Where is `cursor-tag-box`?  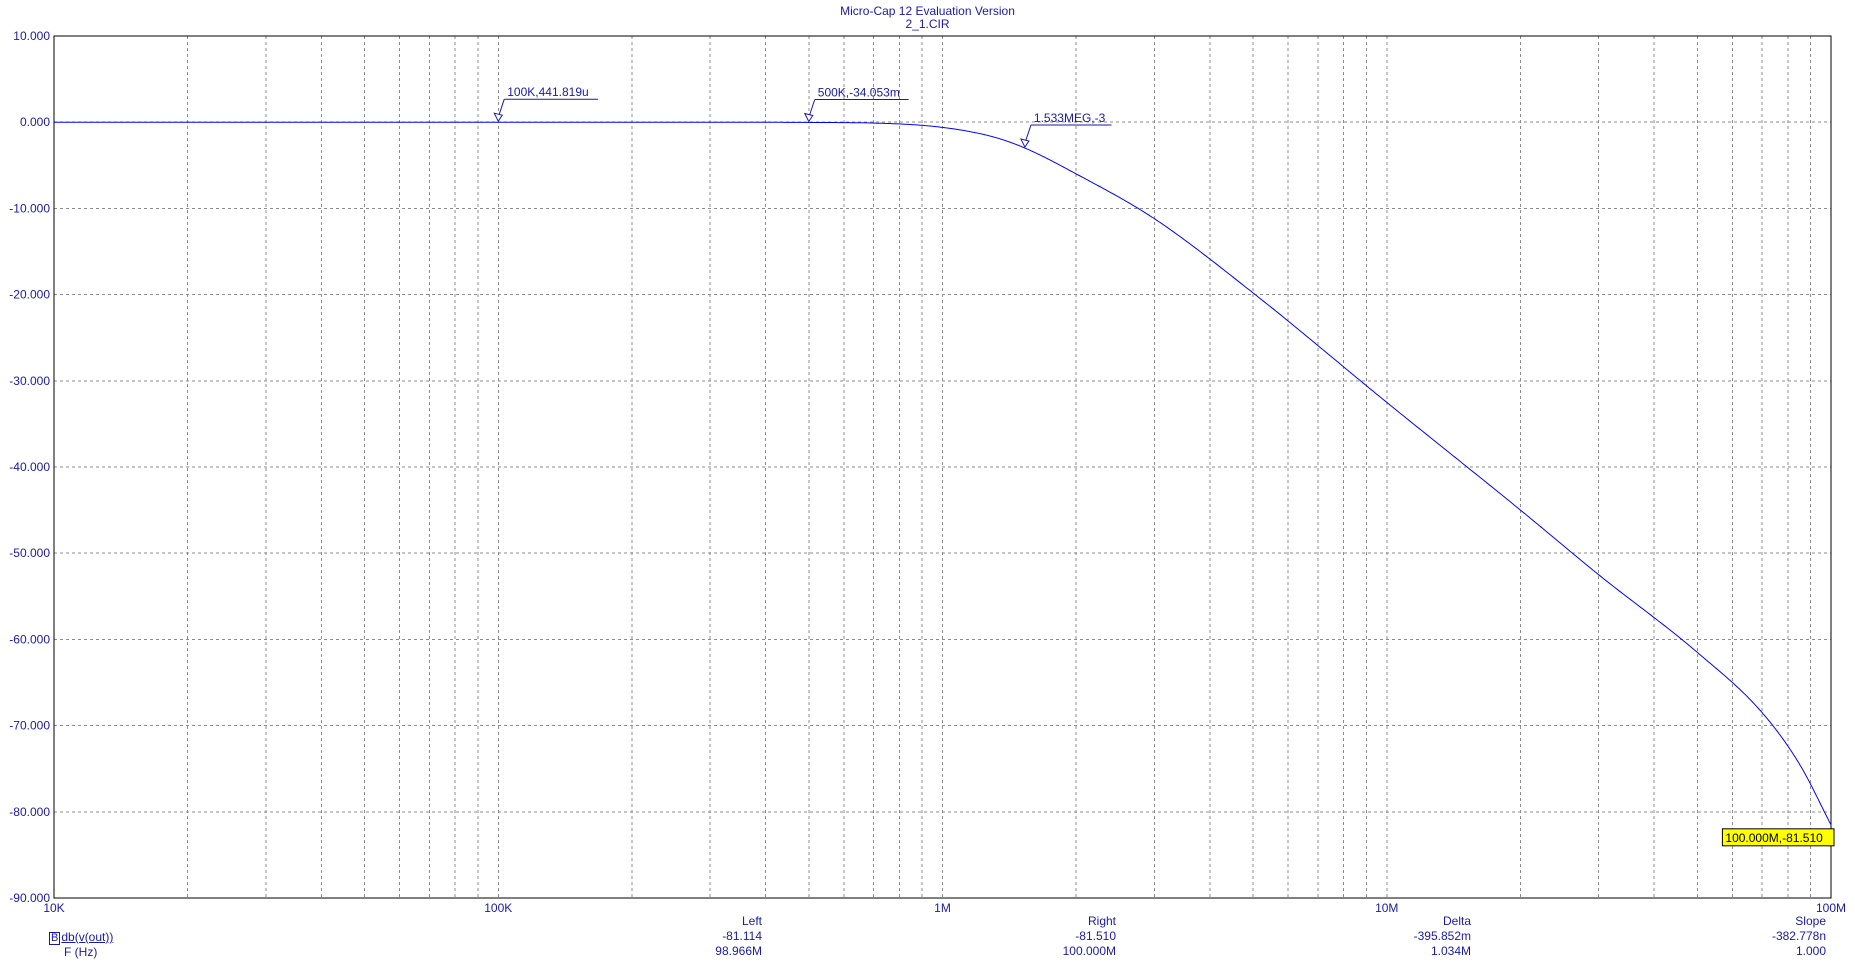 cursor-tag-box is located at coordinates (1778, 837).